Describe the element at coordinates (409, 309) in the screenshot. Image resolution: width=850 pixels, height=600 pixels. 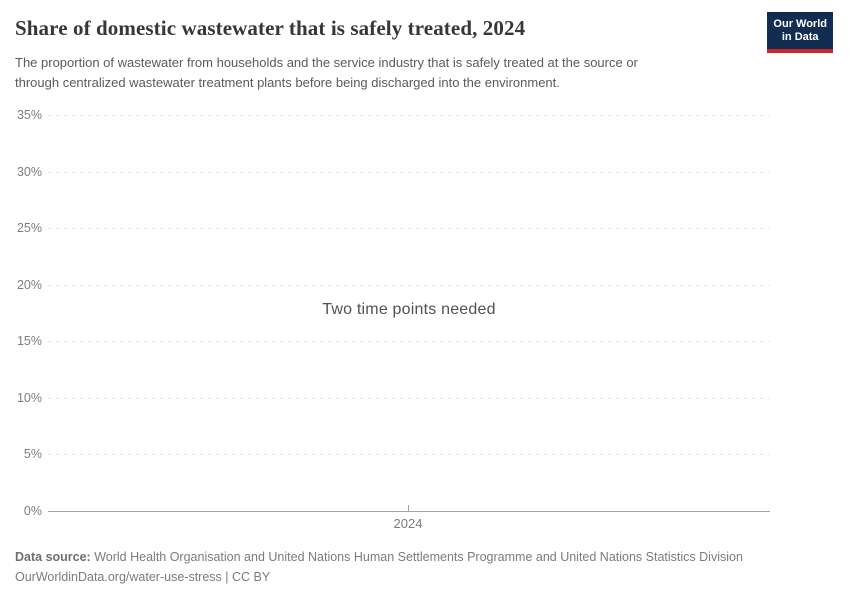
I see `empty-state-message: Two time points needed` at that location.